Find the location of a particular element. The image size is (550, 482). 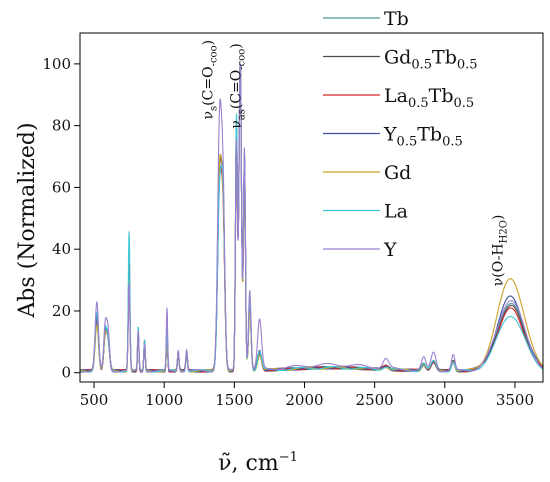

y-axis-title: Abs (Normalized) is located at coordinates (27, 220).